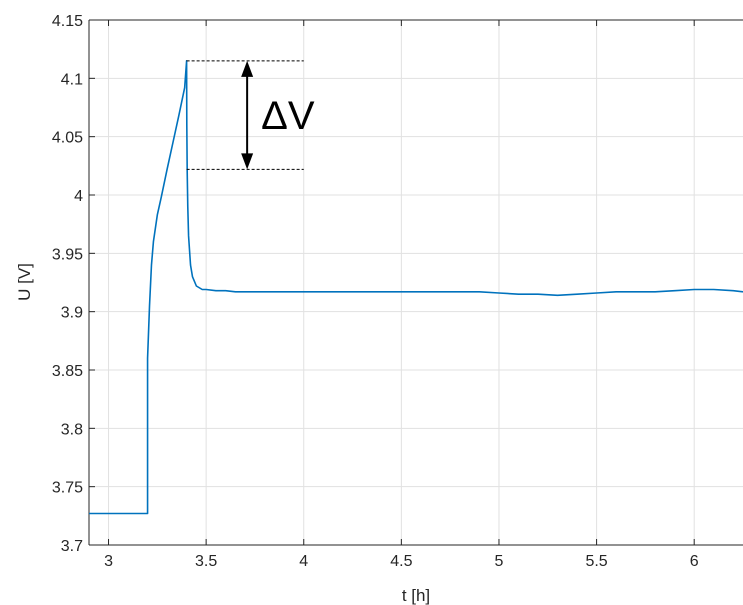 This screenshot has width=743, height=605. I want to click on x-tick-label: 5, so click(499, 561).